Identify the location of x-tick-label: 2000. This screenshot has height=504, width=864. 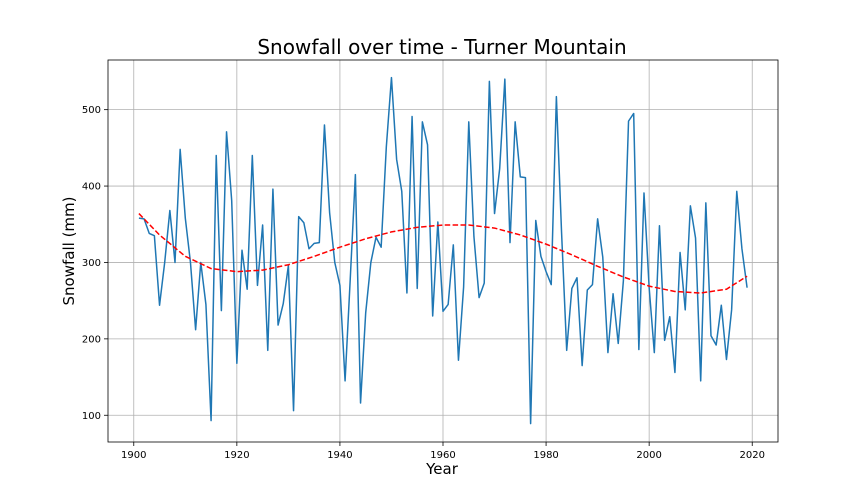
(648, 455).